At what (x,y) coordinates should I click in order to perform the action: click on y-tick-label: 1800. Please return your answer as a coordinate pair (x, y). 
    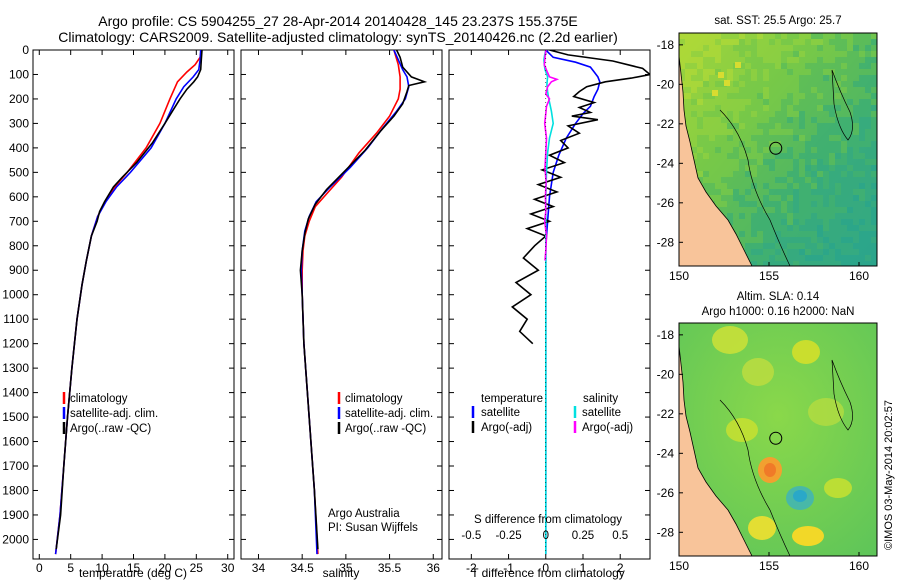
    Looking at the image, I should click on (15, 490).